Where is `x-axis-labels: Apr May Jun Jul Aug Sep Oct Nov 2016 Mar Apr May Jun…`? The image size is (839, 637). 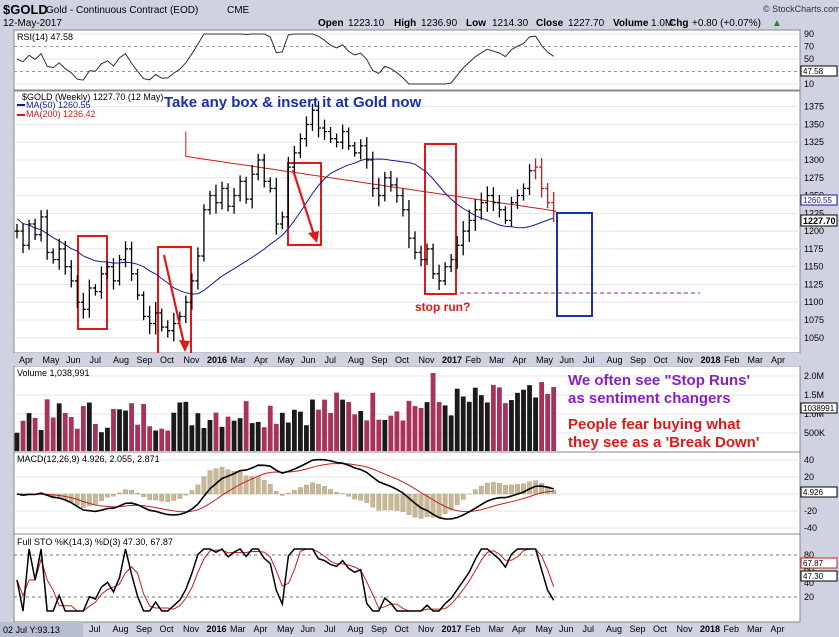
x-axis-labels: Apr May Jun Jul Aug Sep Oct Nov 2016 Mar Apr May Jun… is located at coordinates (402, 360).